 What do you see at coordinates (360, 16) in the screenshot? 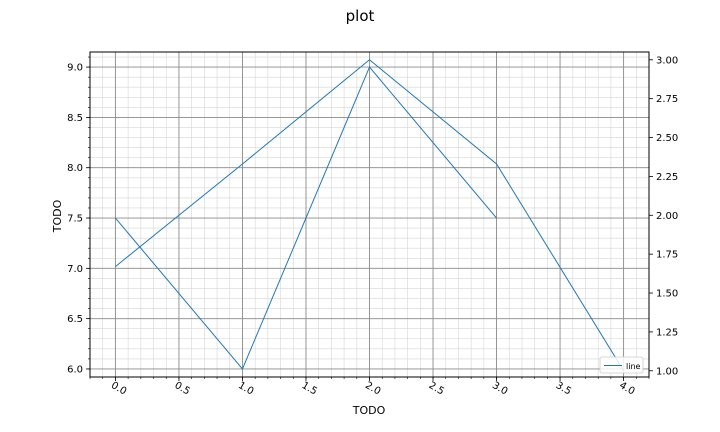
I see `chart-title: plot` at bounding box center [360, 16].